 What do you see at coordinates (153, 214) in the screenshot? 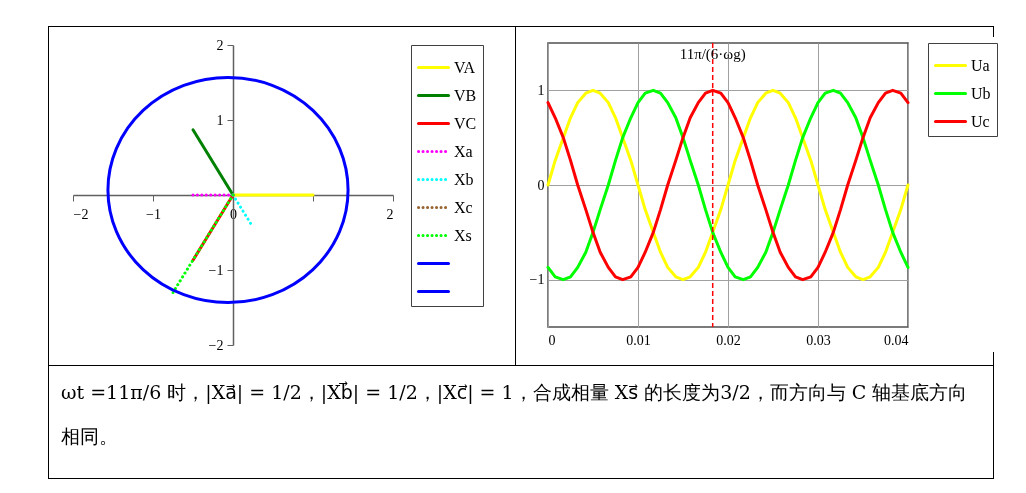
I see `x-tick-label: −1` at bounding box center [153, 214].